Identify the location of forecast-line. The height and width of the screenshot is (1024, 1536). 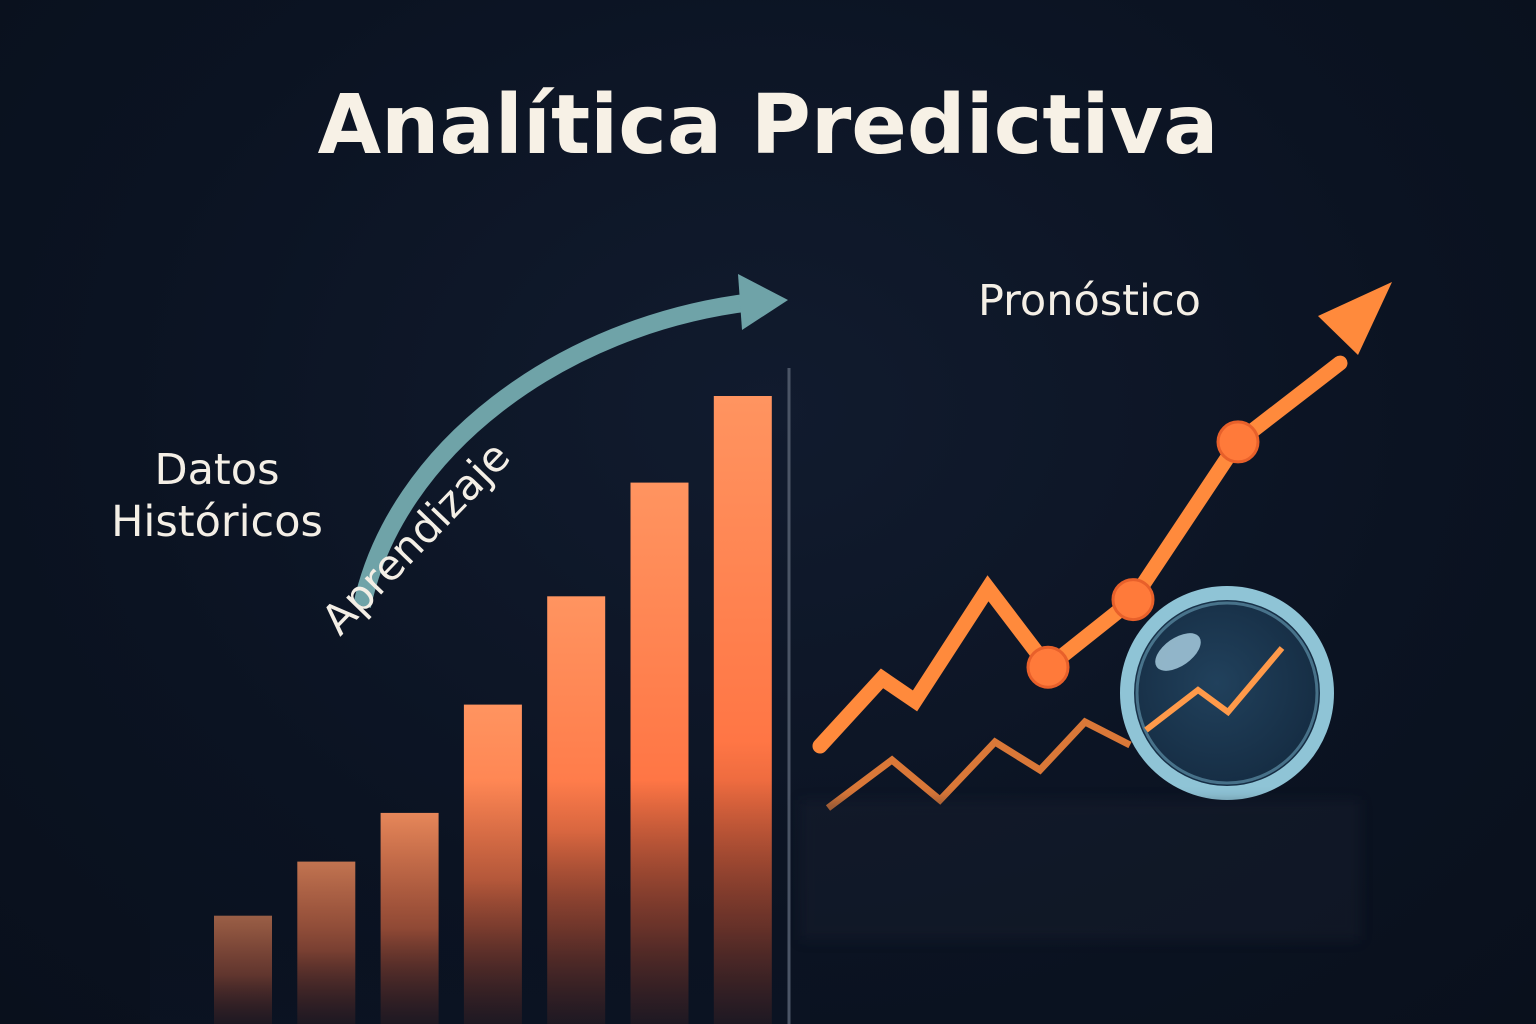
(1080, 554).